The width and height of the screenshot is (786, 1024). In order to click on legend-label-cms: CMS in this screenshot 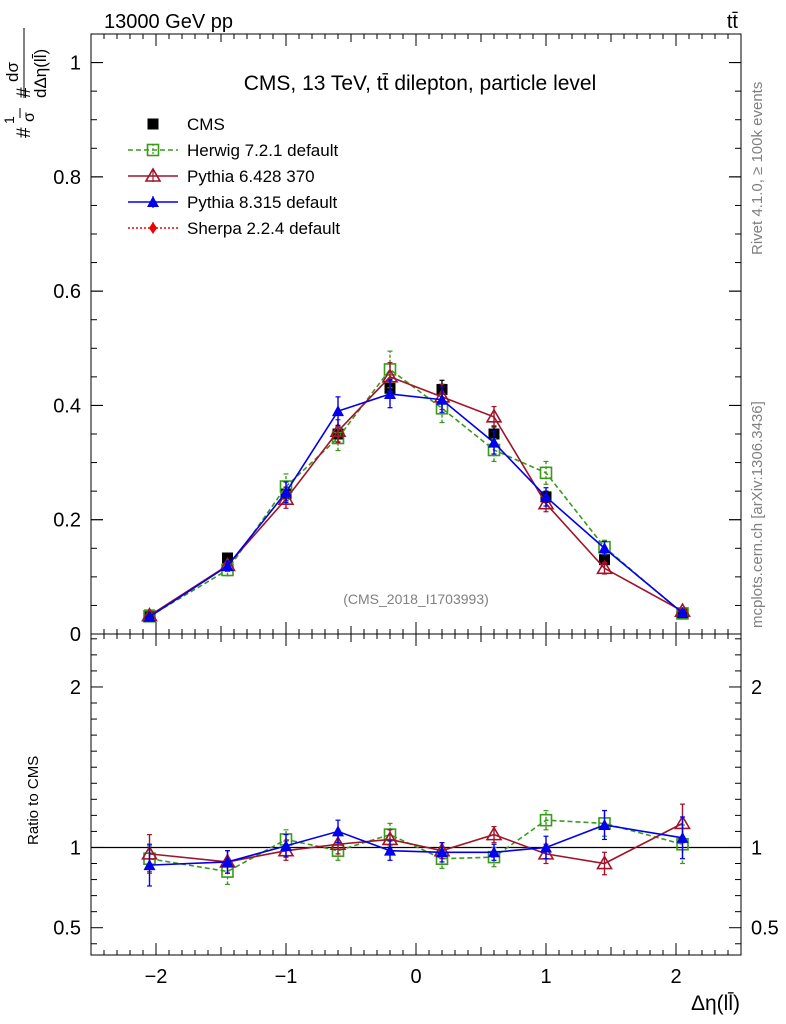, I will do `click(206, 124)`.